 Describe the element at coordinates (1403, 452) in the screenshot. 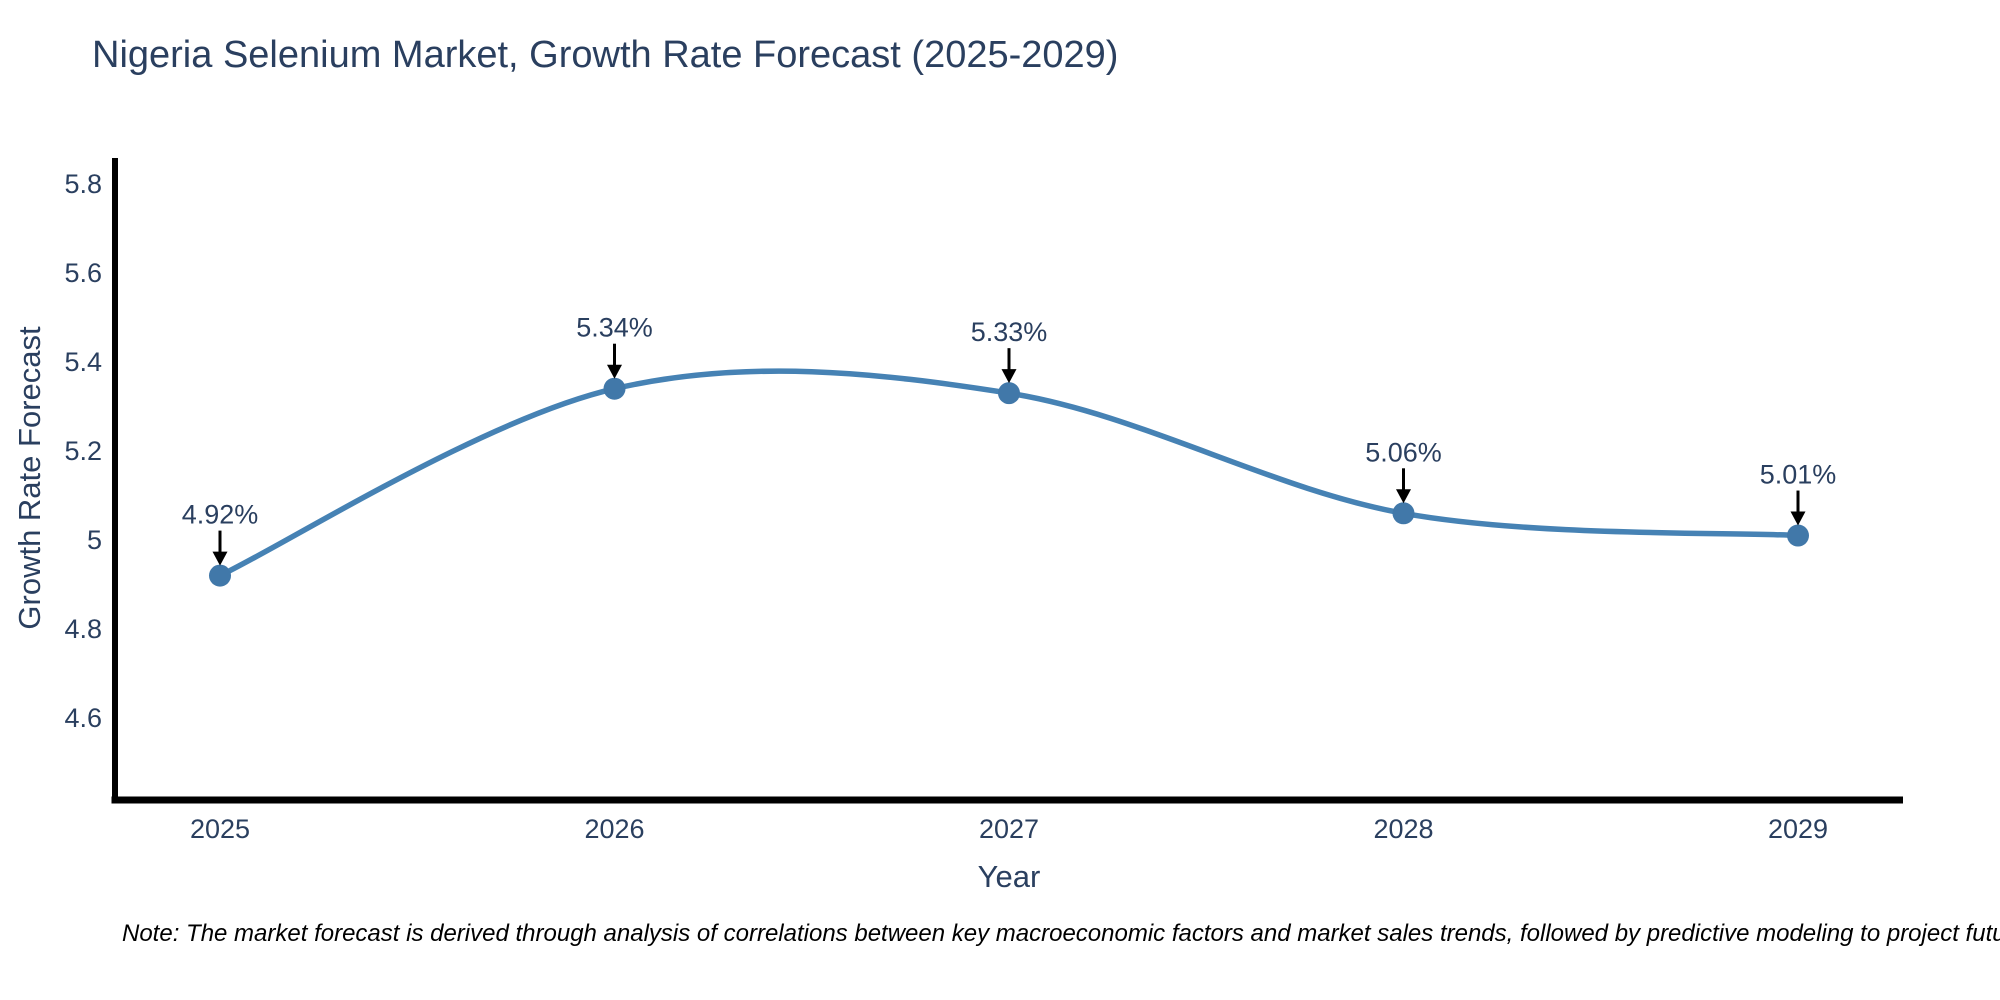

I see `point-annotation-label: 5.06%` at that location.